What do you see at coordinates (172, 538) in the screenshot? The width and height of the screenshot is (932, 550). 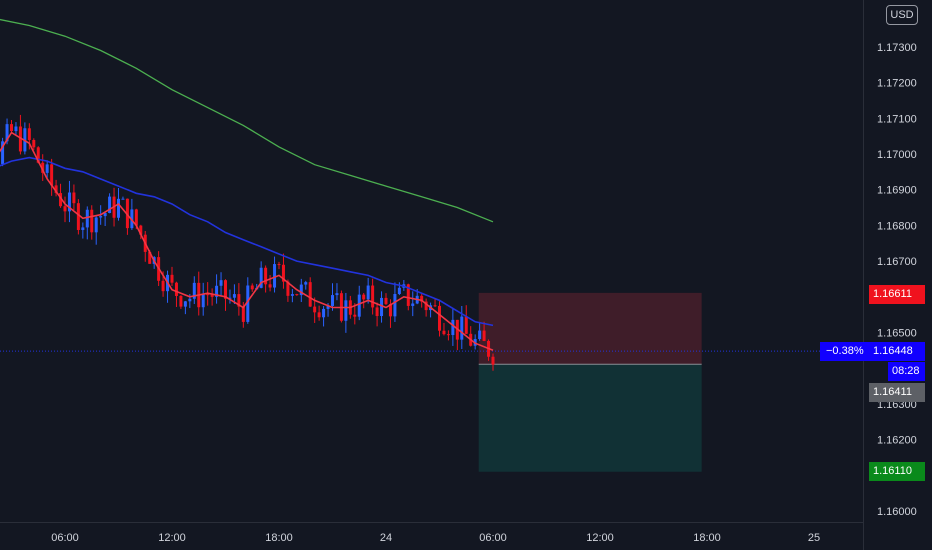 I see `time-tick-label: 12:00` at bounding box center [172, 538].